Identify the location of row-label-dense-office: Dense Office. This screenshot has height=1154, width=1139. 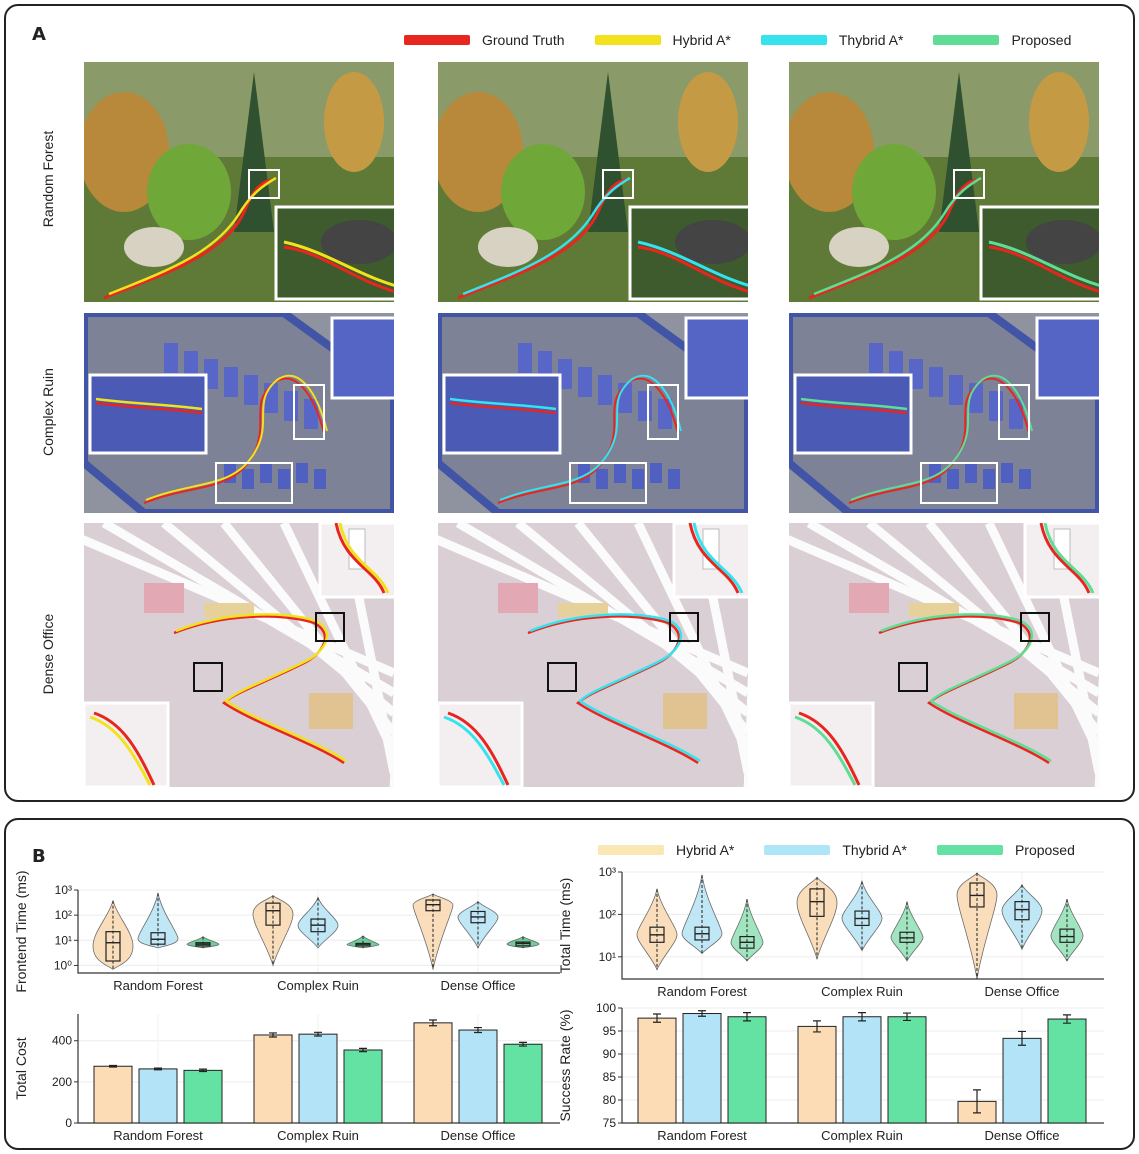
(48, 654).